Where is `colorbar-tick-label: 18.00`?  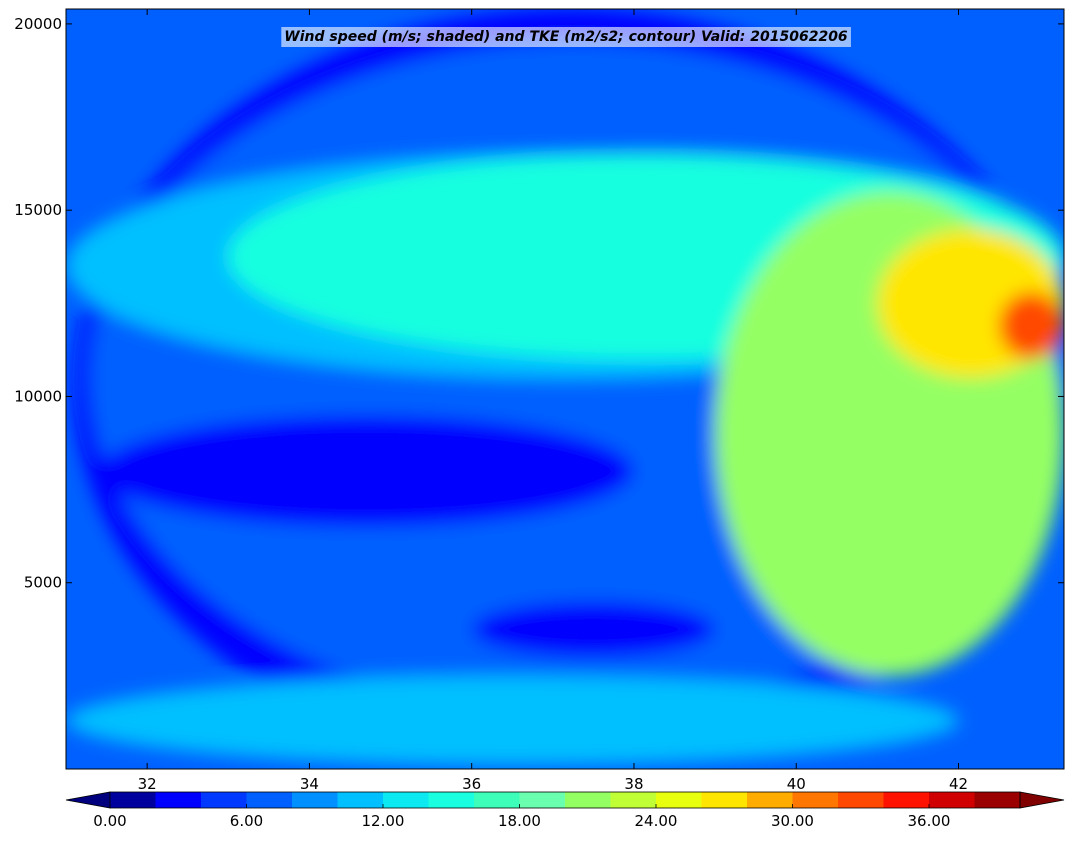 colorbar-tick-label: 18.00 is located at coordinates (519, 821).